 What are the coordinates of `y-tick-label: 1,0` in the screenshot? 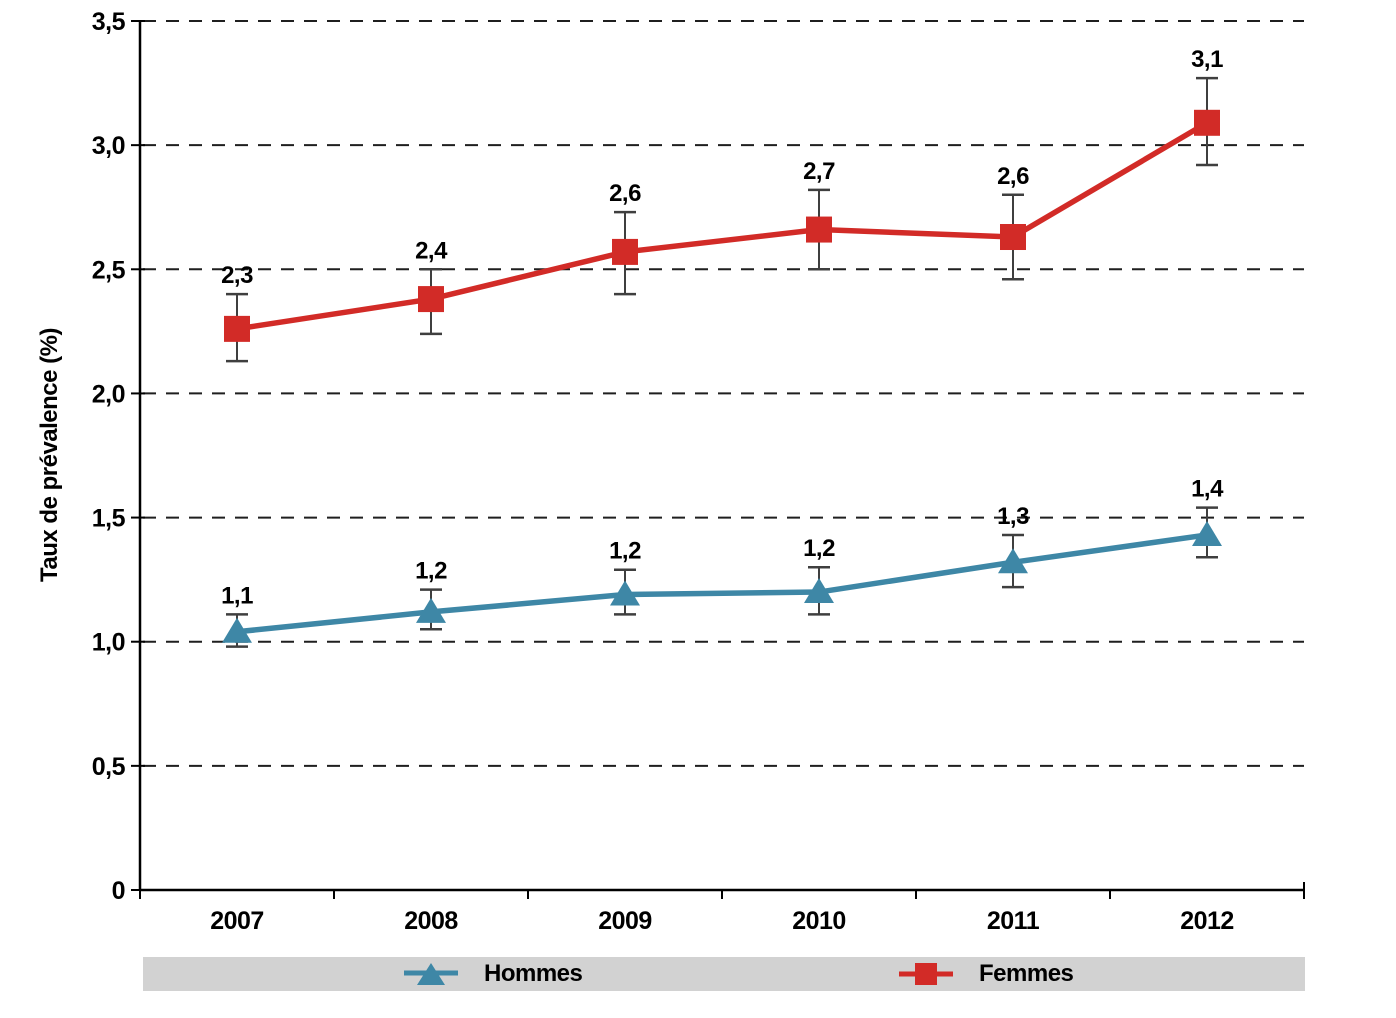 It's located at (108, 643).